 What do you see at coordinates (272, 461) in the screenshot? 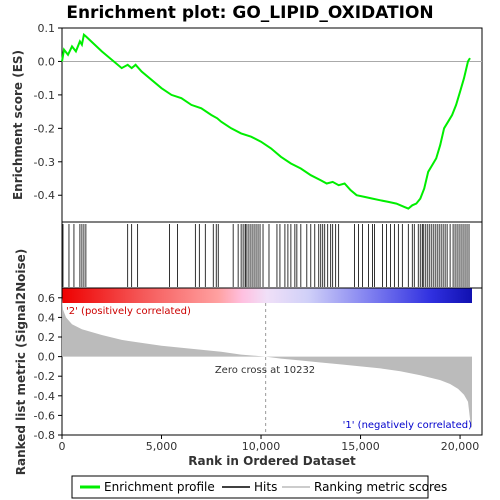
I see `x-axis-label: Rank in Ordered Dataset` at bounding box center [272, 461].